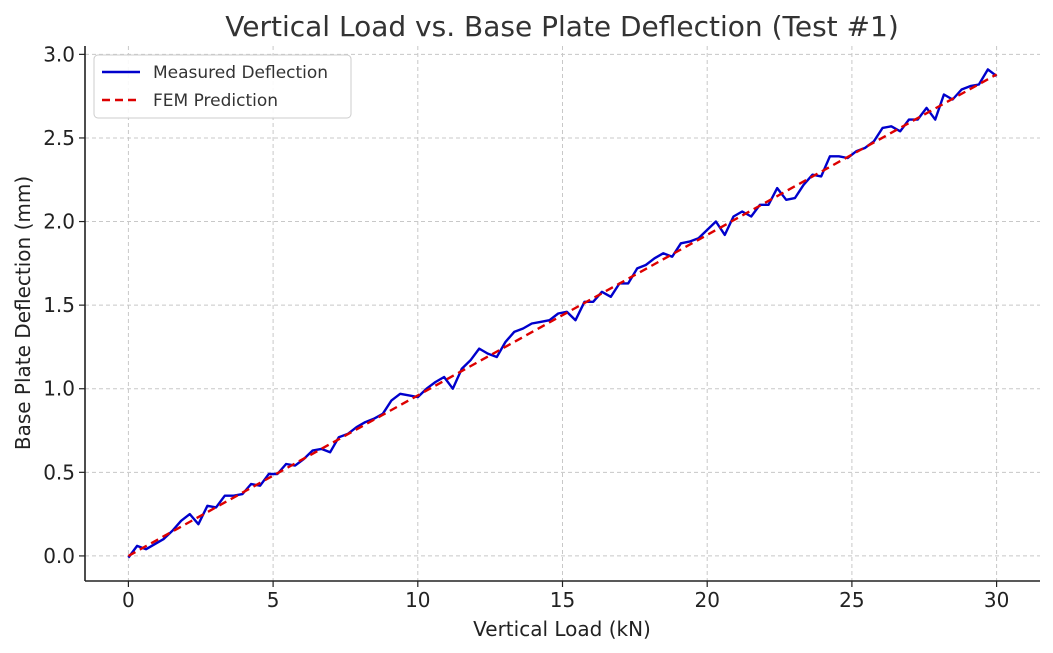  I want to click on x-tick-label: 20, so click(706, 600).